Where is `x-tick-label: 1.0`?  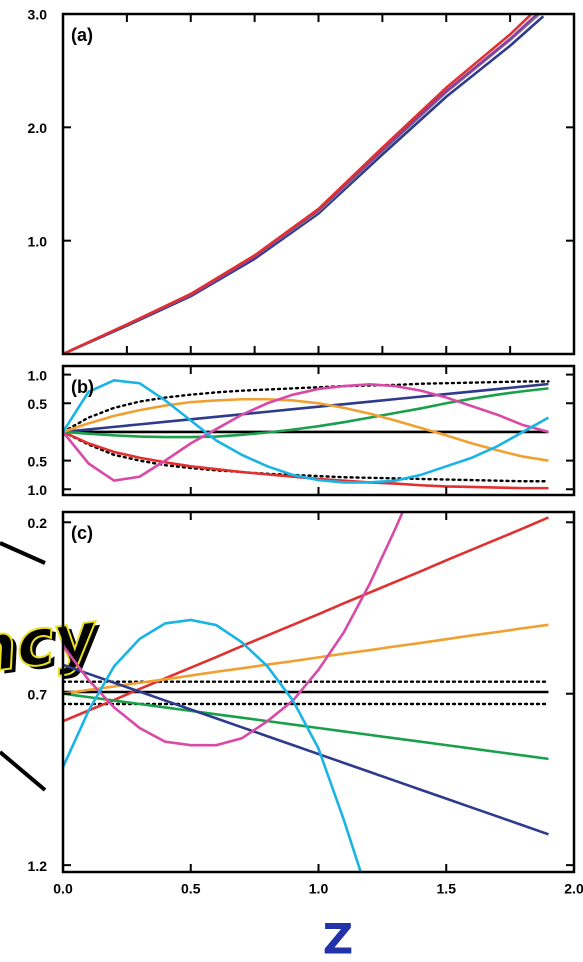
x-tick-label: 1.0 is located at coordinates (319, 889).